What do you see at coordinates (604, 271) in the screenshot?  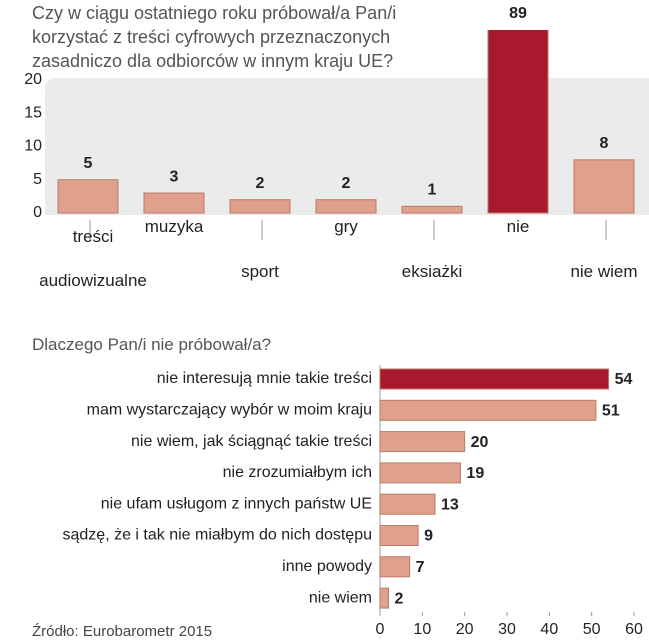 I see `x-tick-label: nie wiem` at bounding box center [604, 271].